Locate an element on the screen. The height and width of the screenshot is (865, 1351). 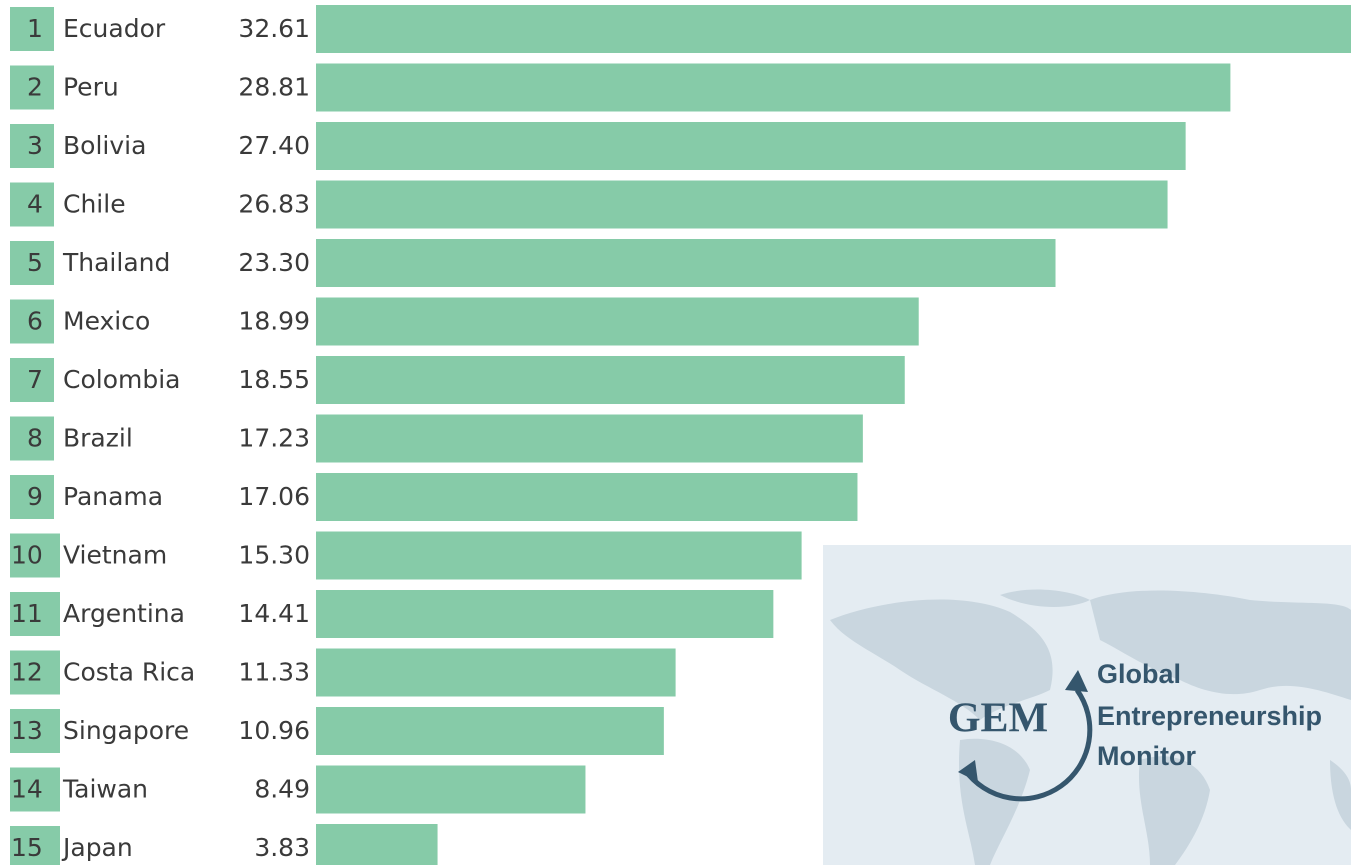
category-label: Panama is located at coordinates (113, 496).